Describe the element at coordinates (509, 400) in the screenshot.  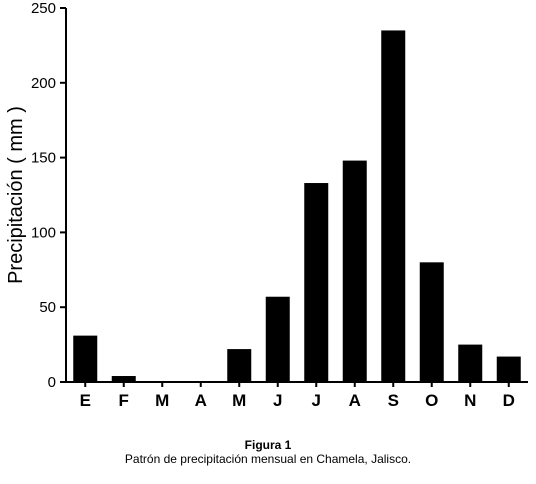
I see `x-tick-label: D` at that location.